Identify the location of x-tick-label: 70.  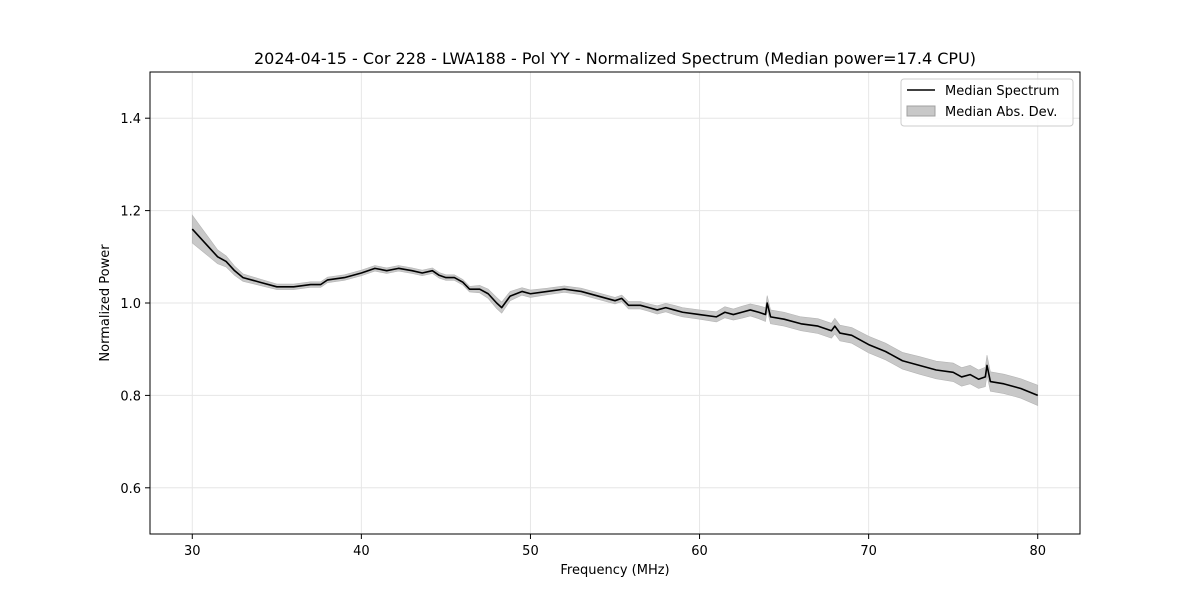
(868, 551).